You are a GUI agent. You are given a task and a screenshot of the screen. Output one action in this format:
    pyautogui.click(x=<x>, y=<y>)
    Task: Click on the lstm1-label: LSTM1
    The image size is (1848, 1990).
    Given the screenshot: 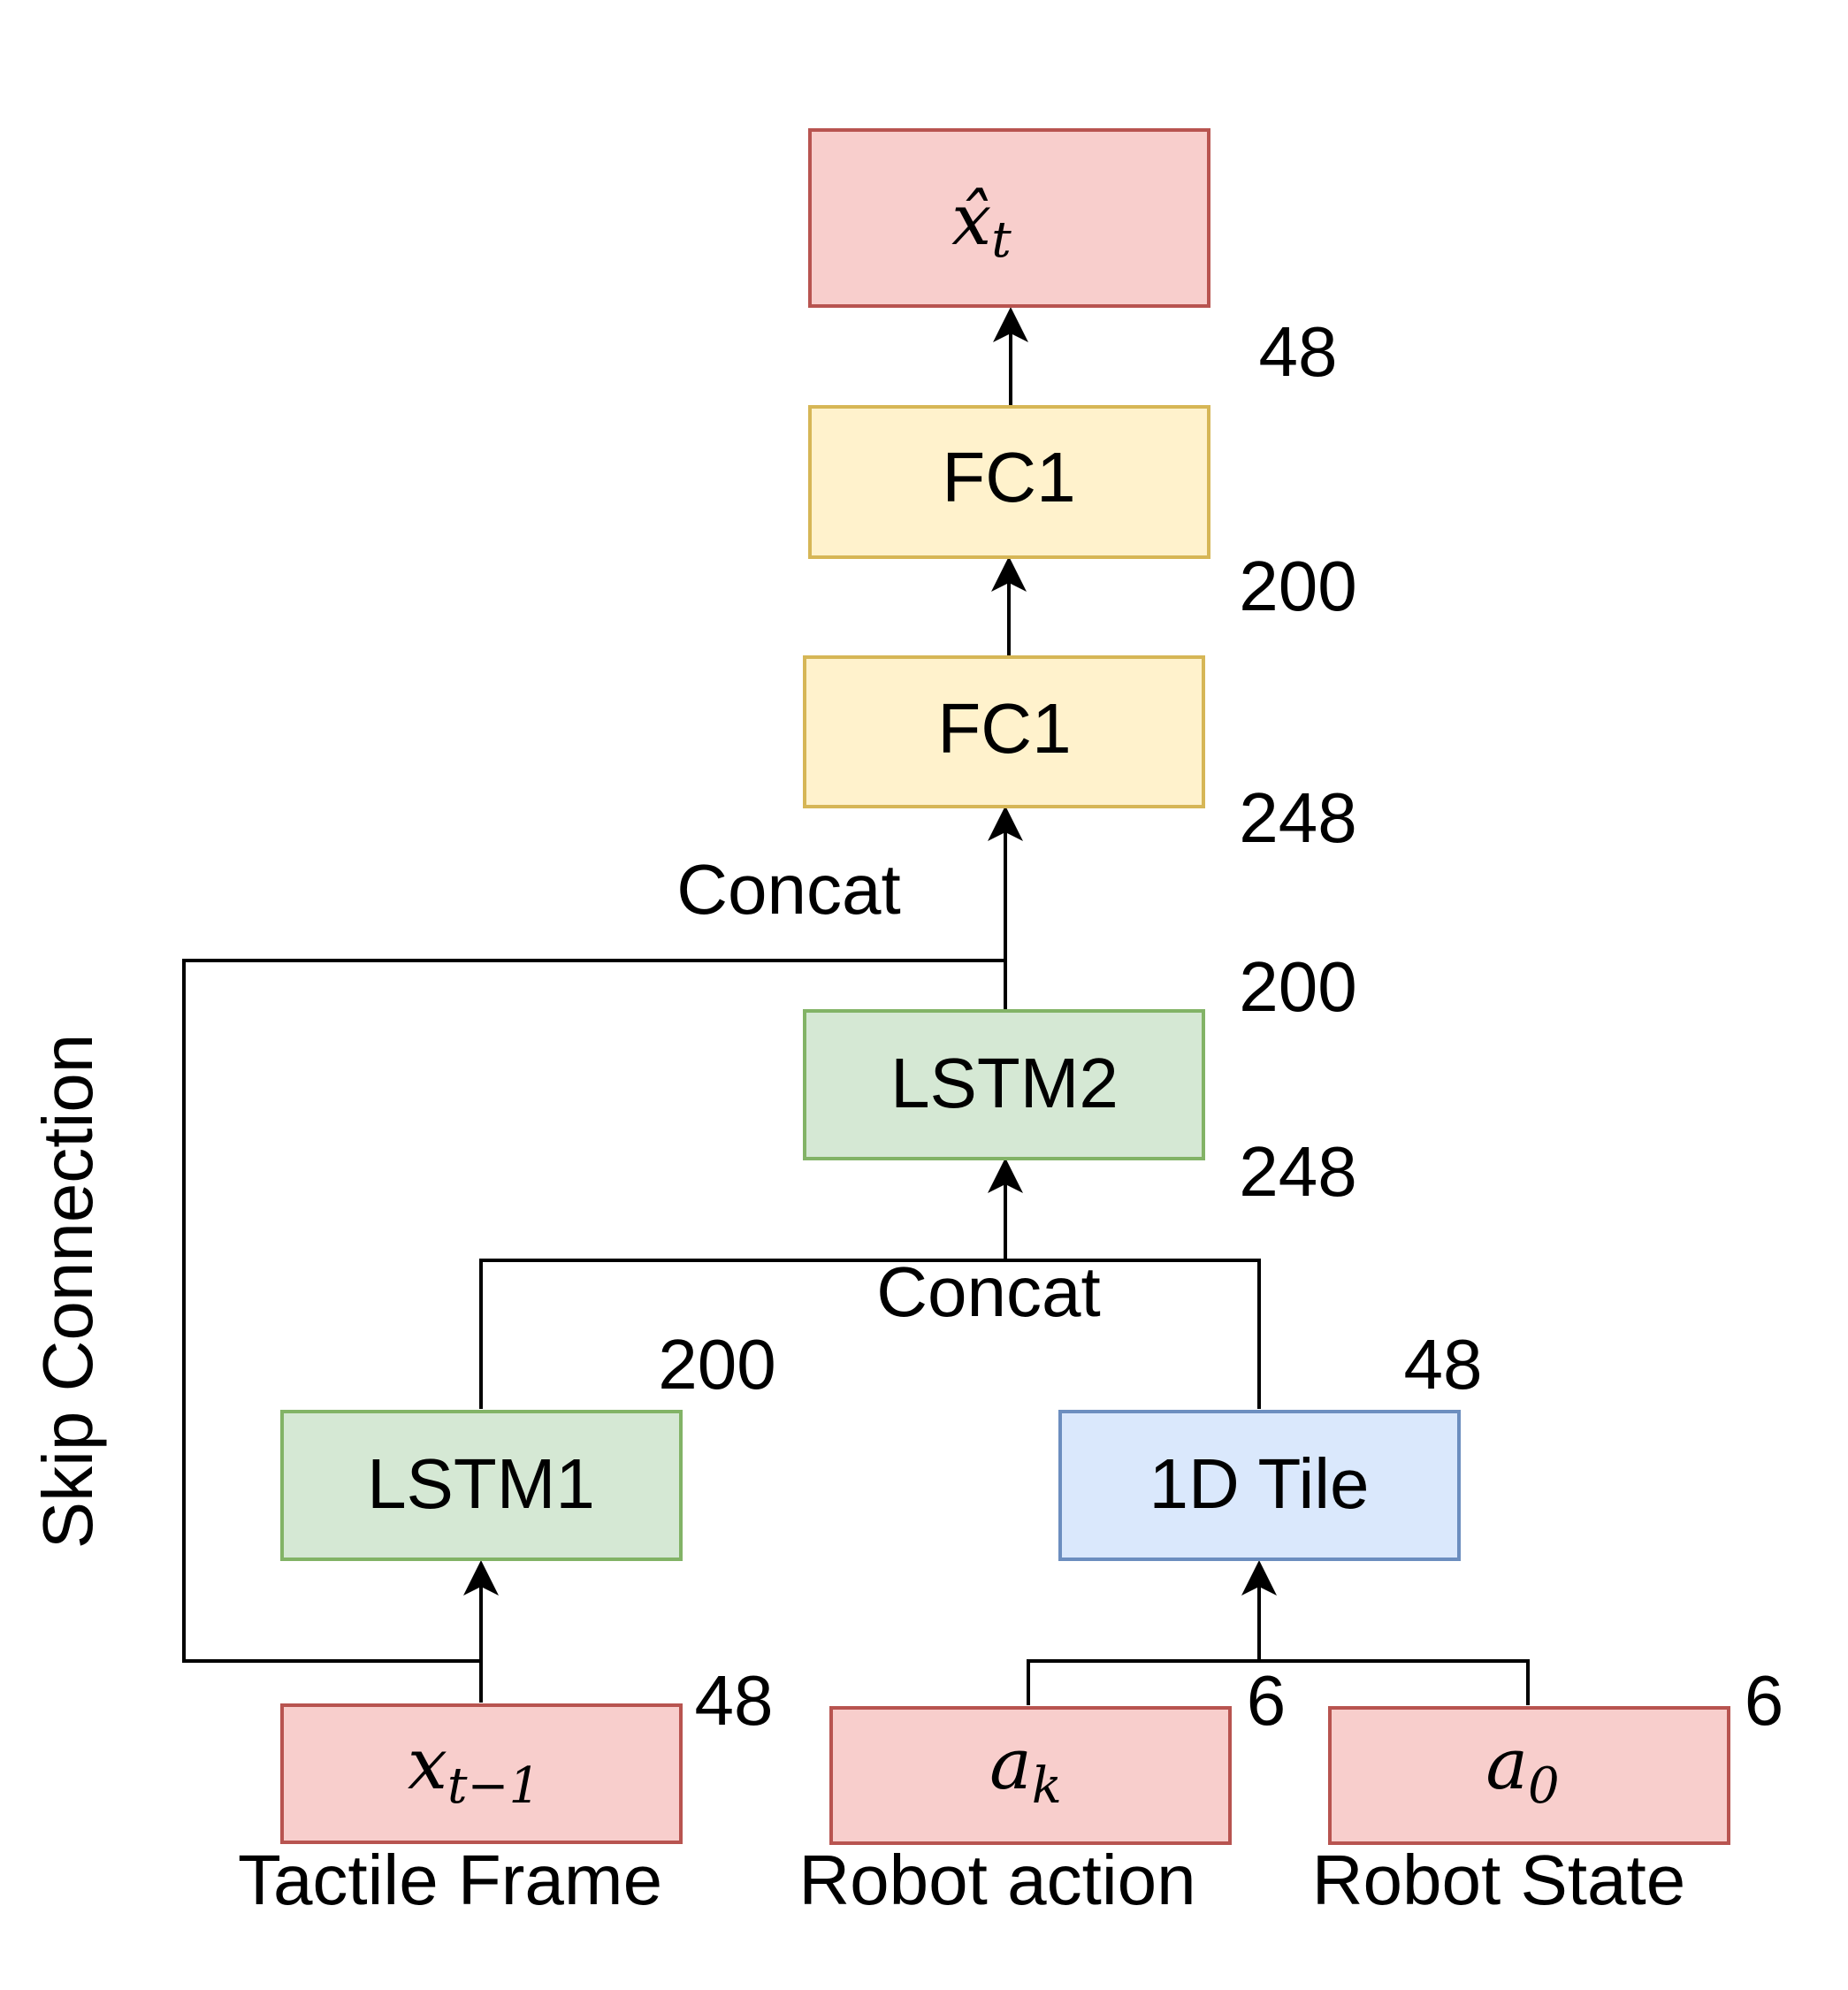 What is the action you would take?
    pyautogui.click(x=481, y=1483)
    